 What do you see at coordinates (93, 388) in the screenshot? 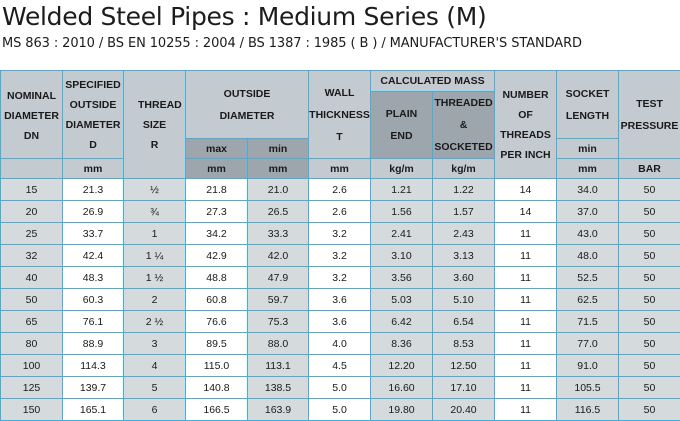
I see `cell-specified-od: 139.7` at bounding box center [93, 388].